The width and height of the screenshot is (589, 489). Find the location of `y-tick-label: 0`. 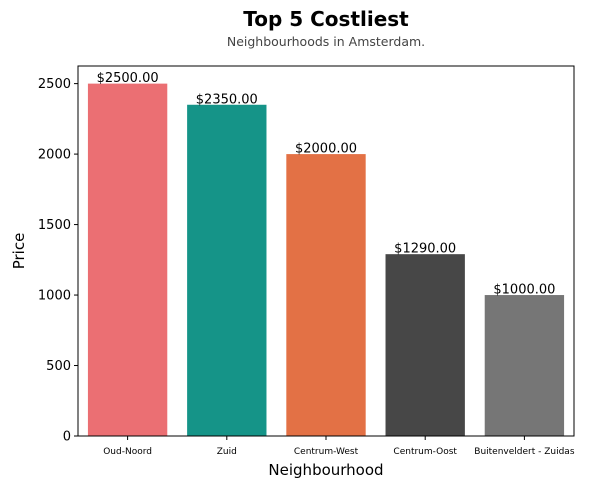

y-tick-label: 0 is located at coordinates (67, 437).